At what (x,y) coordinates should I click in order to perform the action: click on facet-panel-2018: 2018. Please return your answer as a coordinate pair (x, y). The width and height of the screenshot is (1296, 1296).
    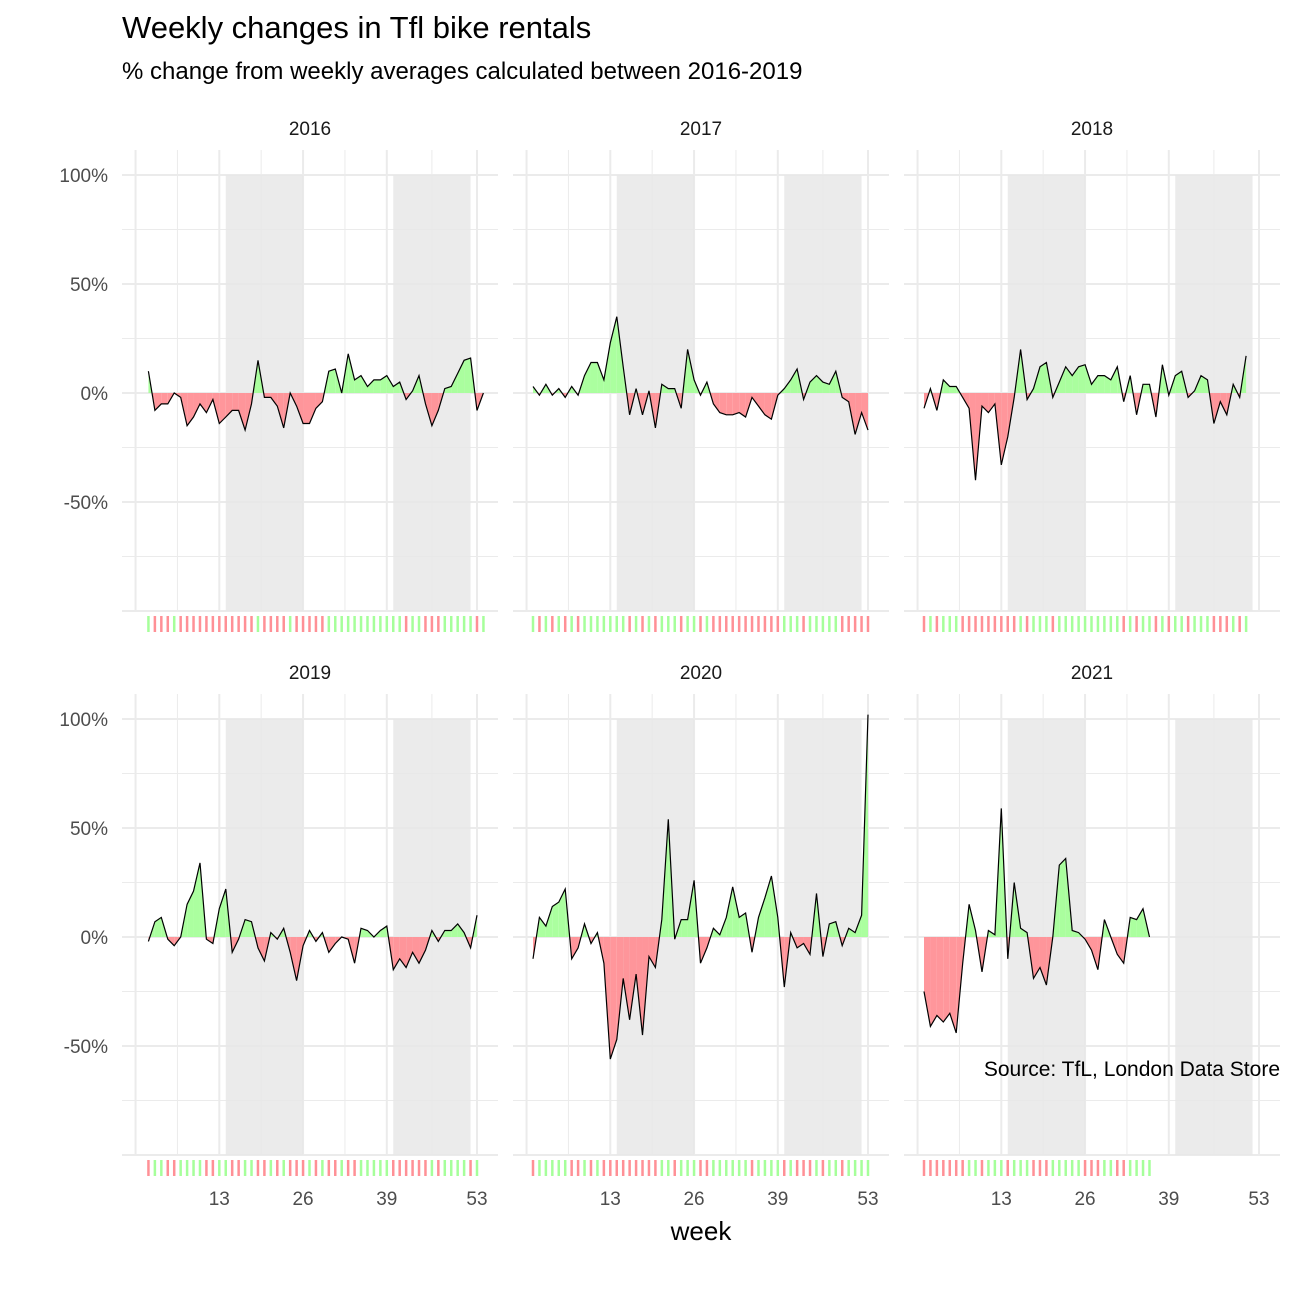
    Looking at the image, I should click on (1092, 375).